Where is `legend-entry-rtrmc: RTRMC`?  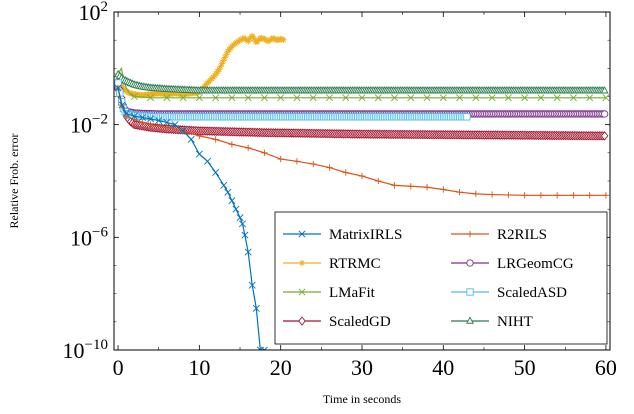 legend-entry-rtrmc: RTRMC is located at coordinates (332, 264).